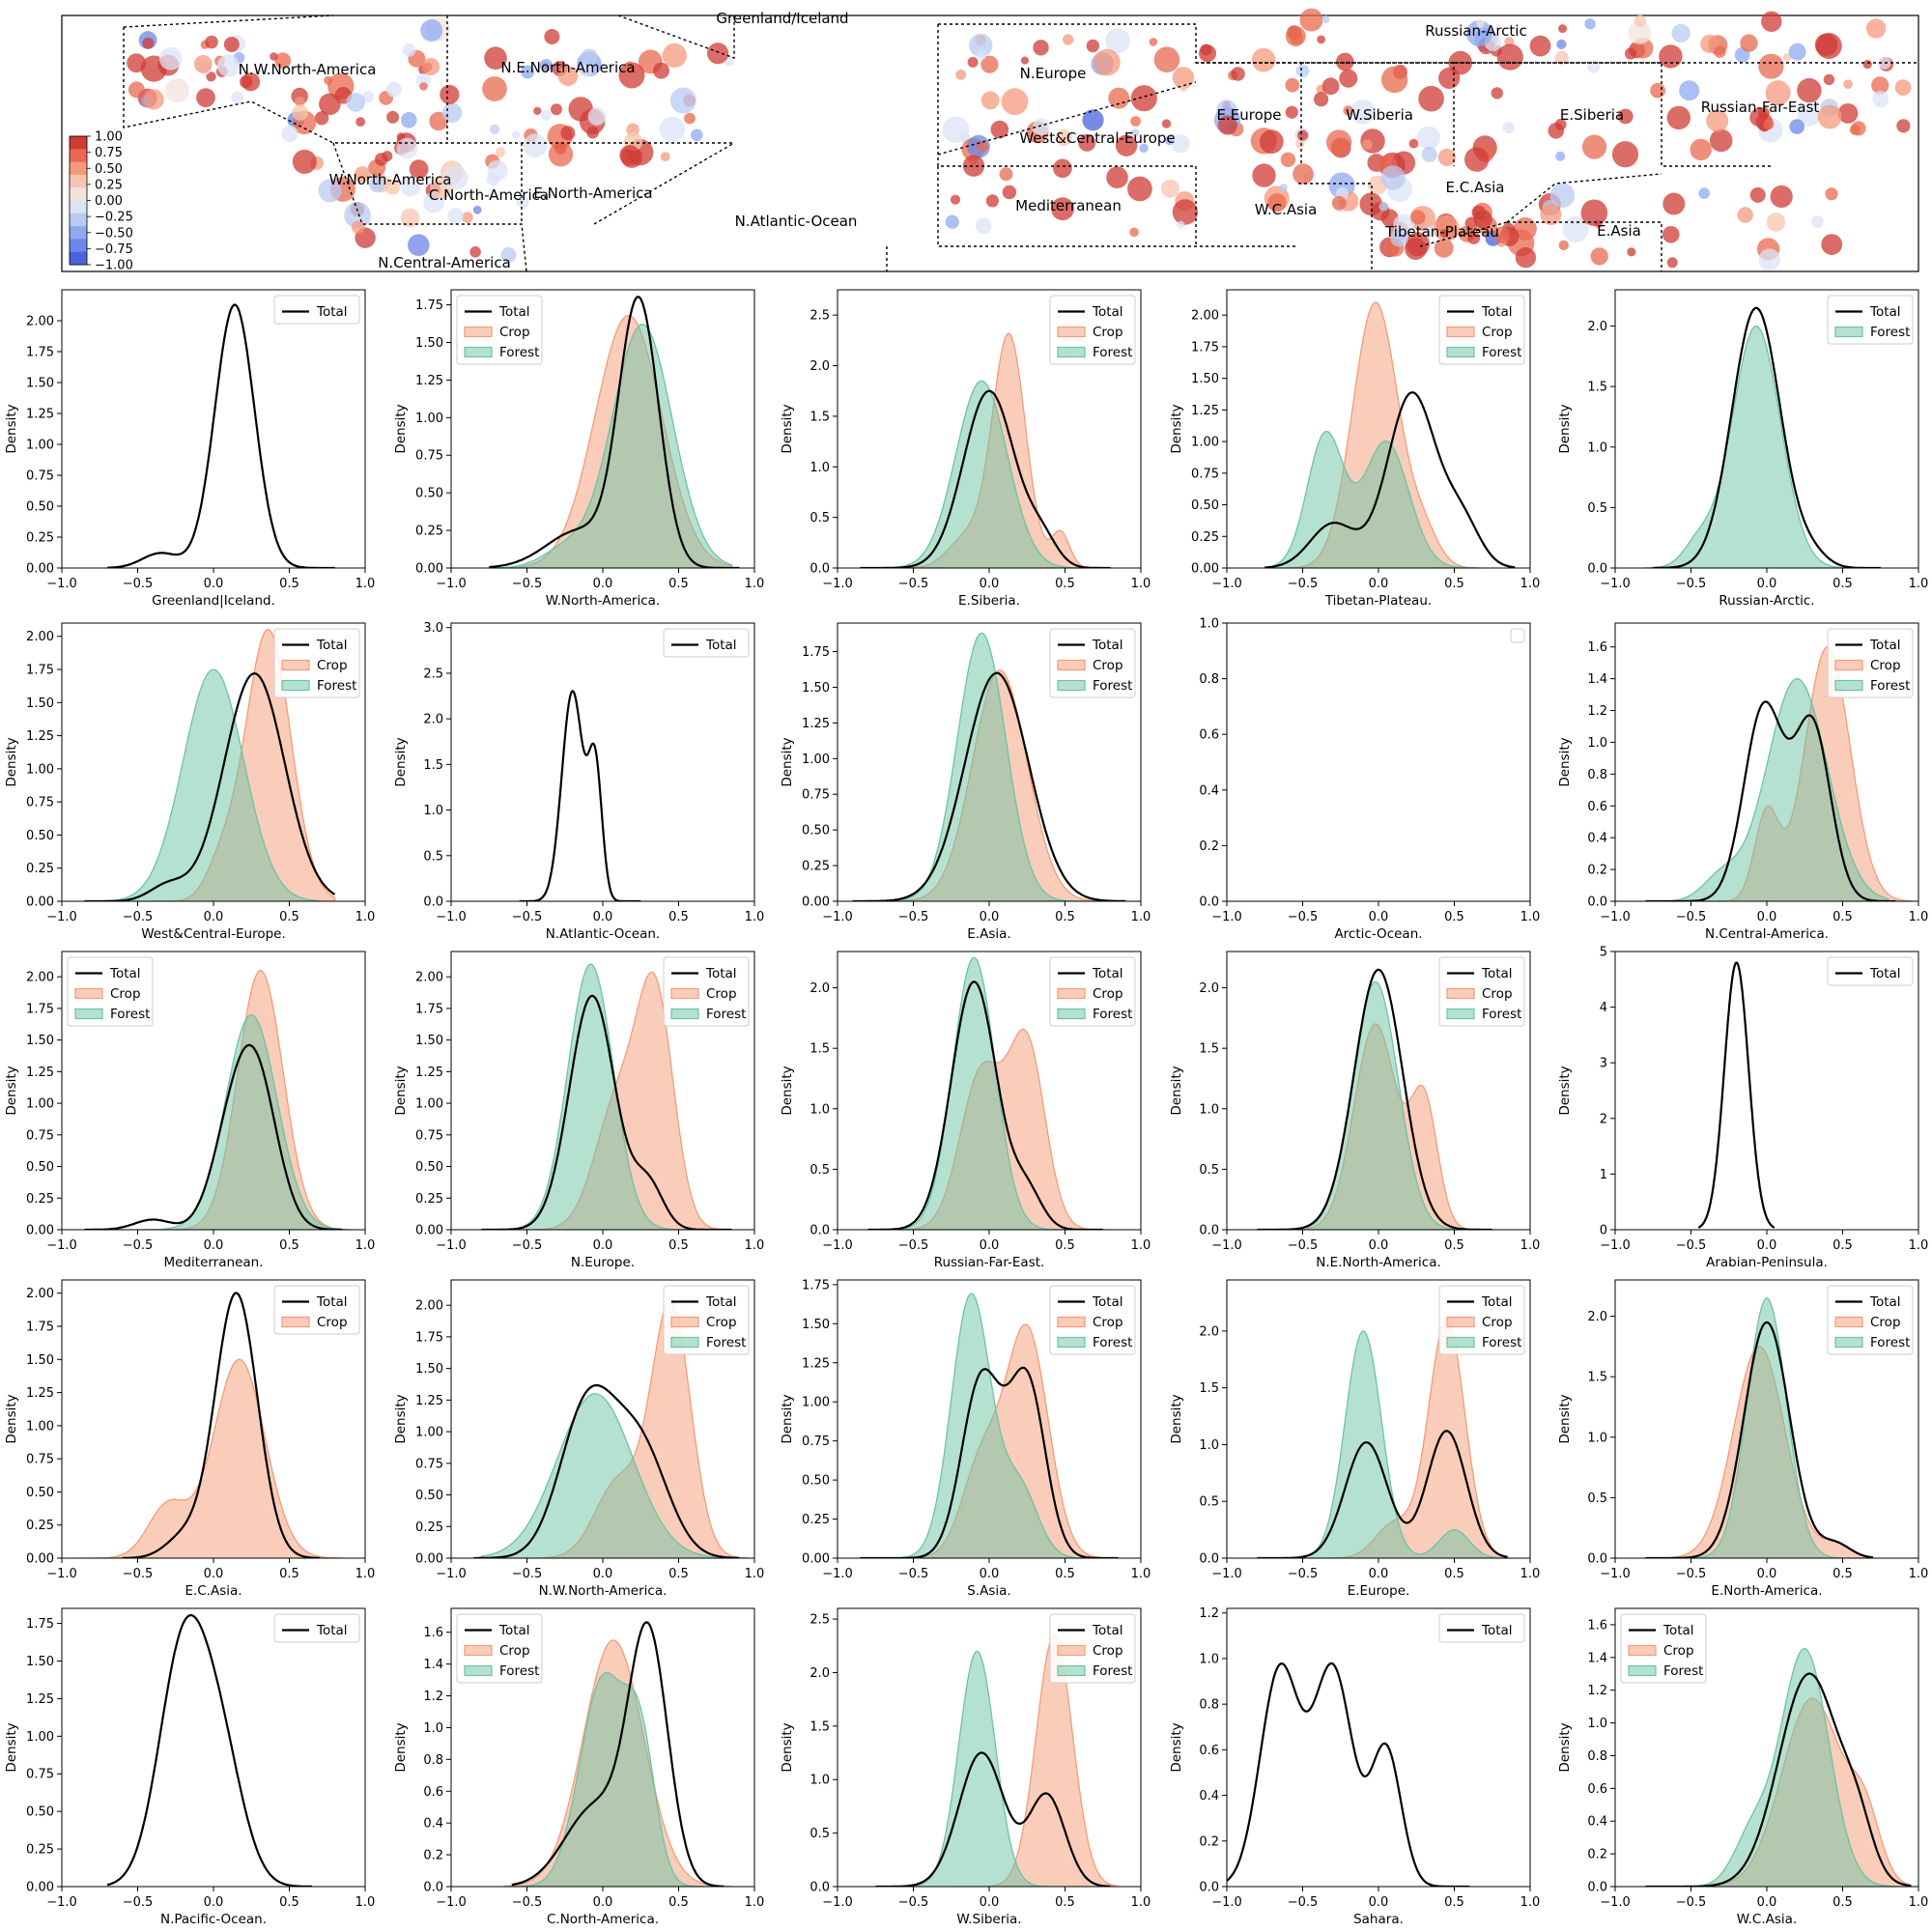 This screenshot has width=1932, height=1932. Describe the element at coordinates (820, 518) in the screenshot. I see `y-tick-label: 0.5` at that location.